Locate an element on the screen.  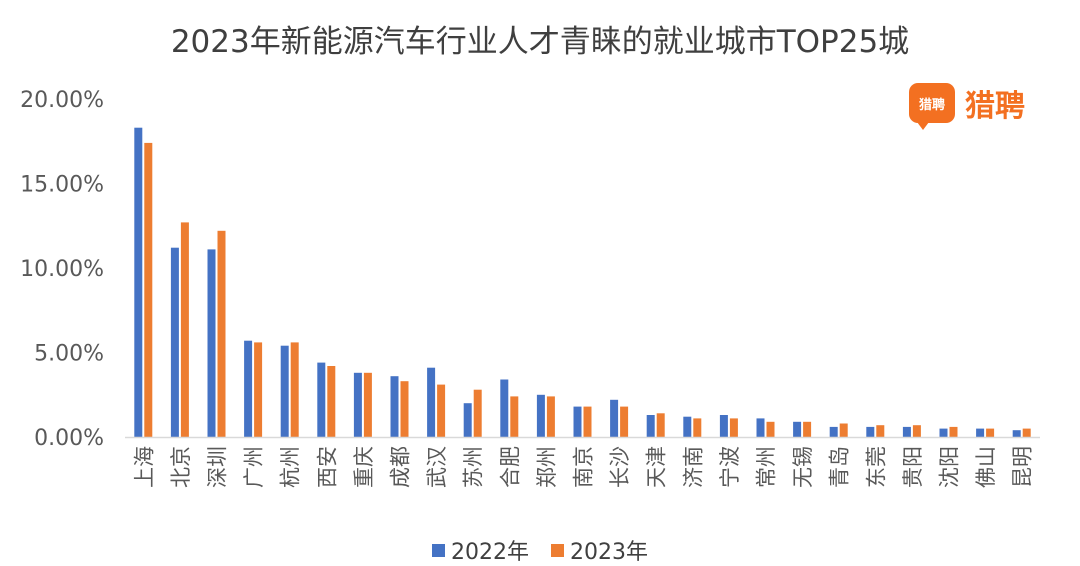
x-tick-label: 南京 is located at coordinates (584, 467).